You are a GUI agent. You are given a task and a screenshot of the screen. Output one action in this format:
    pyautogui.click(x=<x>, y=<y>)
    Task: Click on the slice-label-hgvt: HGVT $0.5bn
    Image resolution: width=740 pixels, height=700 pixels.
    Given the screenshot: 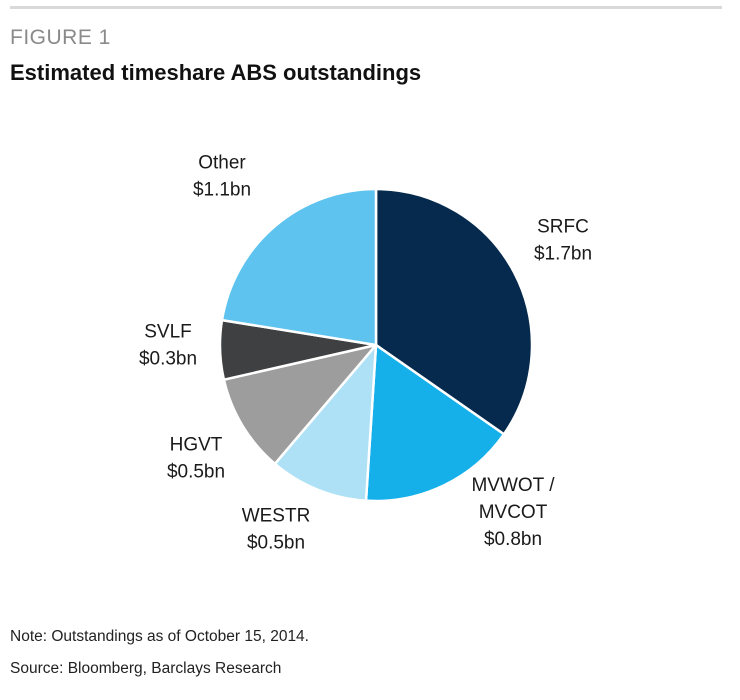 What is the action you would take?
    pyautogui.click(x=196, y=459)
    